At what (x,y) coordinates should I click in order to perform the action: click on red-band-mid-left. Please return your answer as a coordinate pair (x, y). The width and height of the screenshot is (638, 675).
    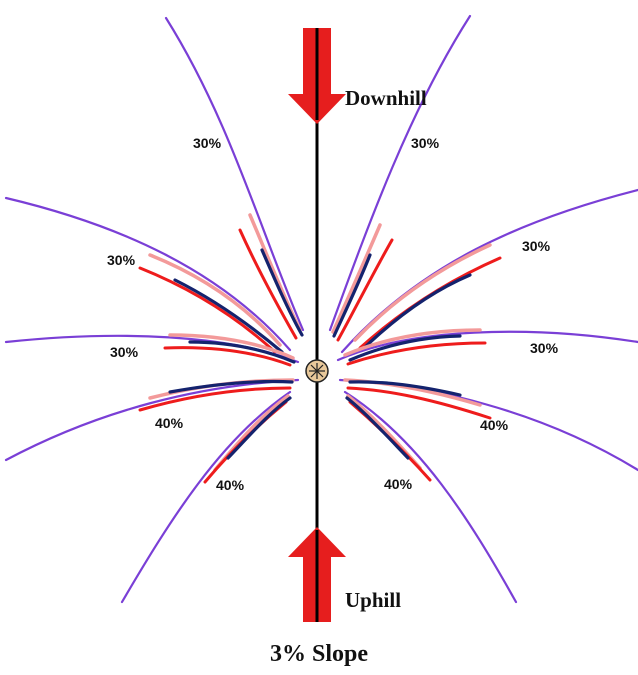
    Looking at the image, I should click on (227, 356).